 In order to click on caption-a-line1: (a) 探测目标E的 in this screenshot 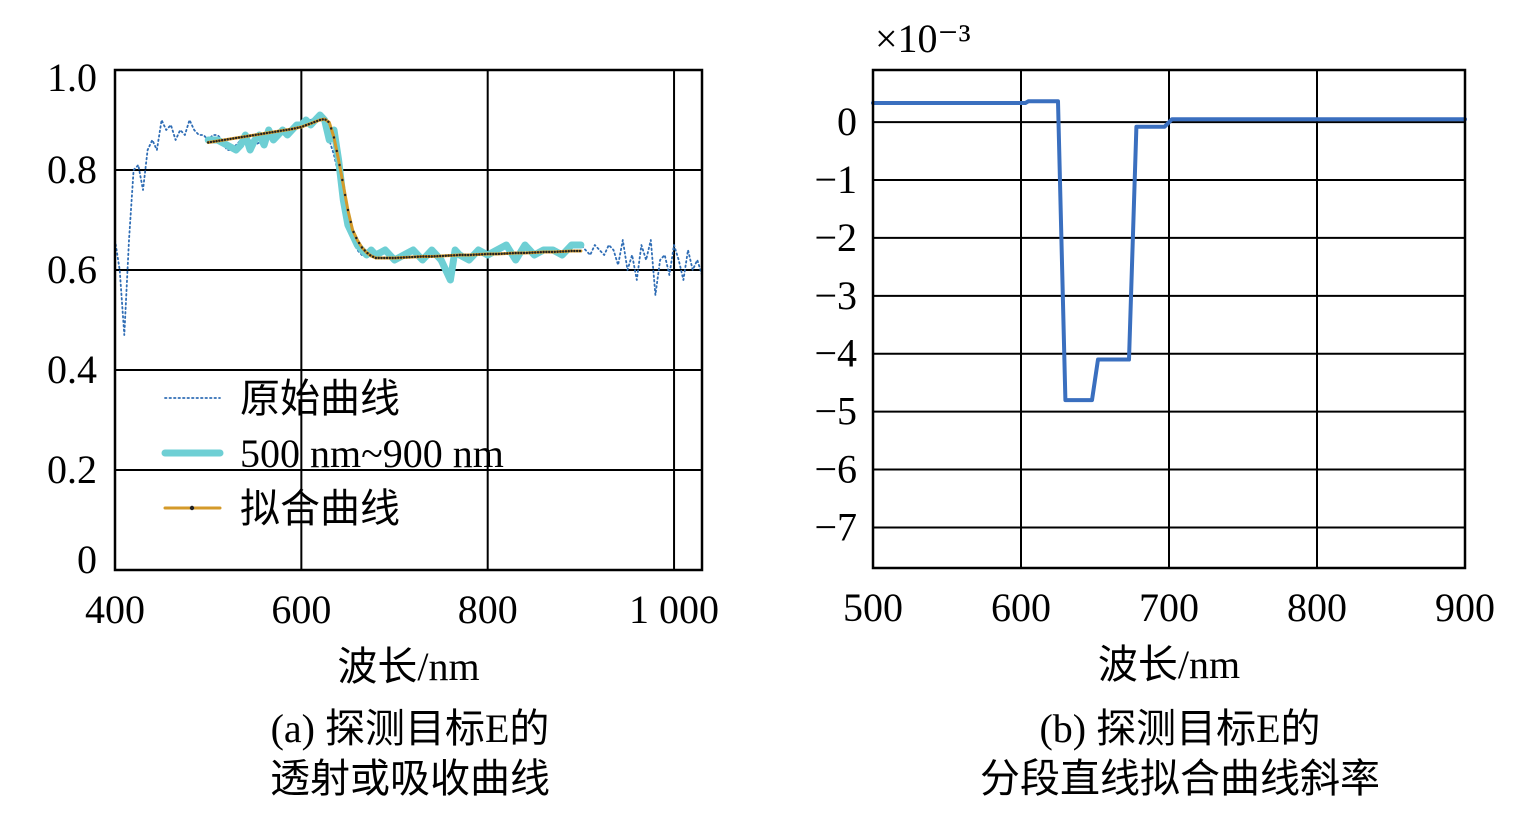, I will do `click(410, 728)`.